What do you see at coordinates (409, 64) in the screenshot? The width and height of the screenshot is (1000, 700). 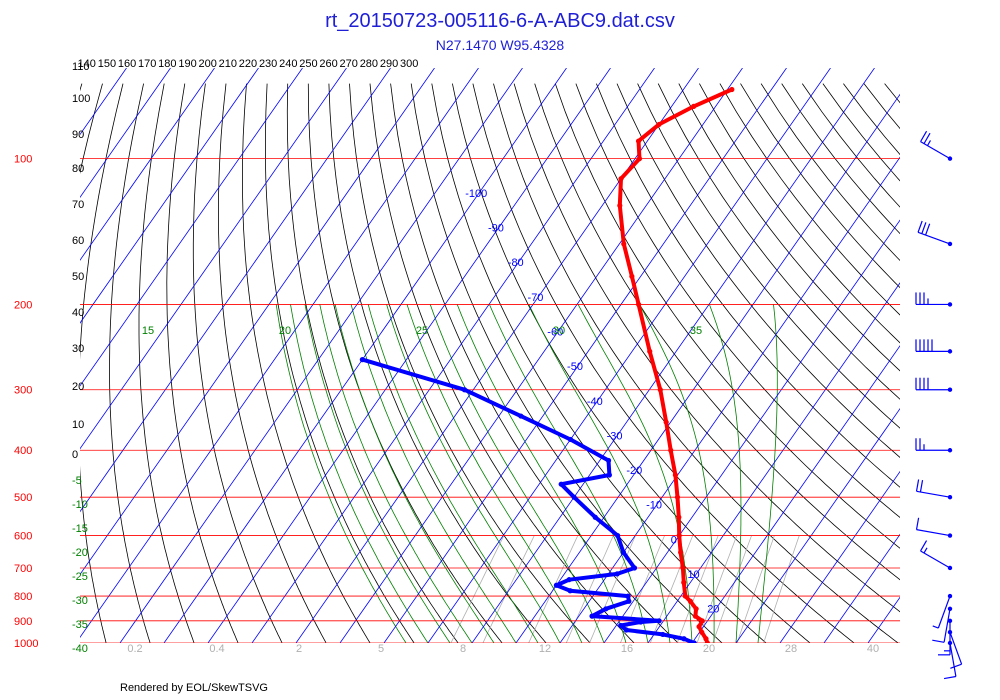 I see `dry-adiabat-label: 300` at bounding box center [409, 64].